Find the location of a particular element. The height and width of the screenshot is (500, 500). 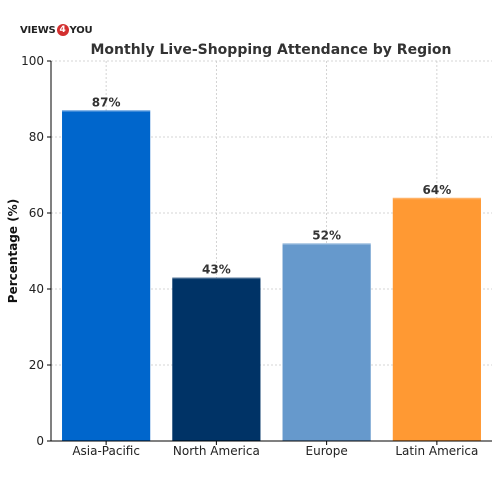

bar-asia-pacific is located at coordinates (106, 276).